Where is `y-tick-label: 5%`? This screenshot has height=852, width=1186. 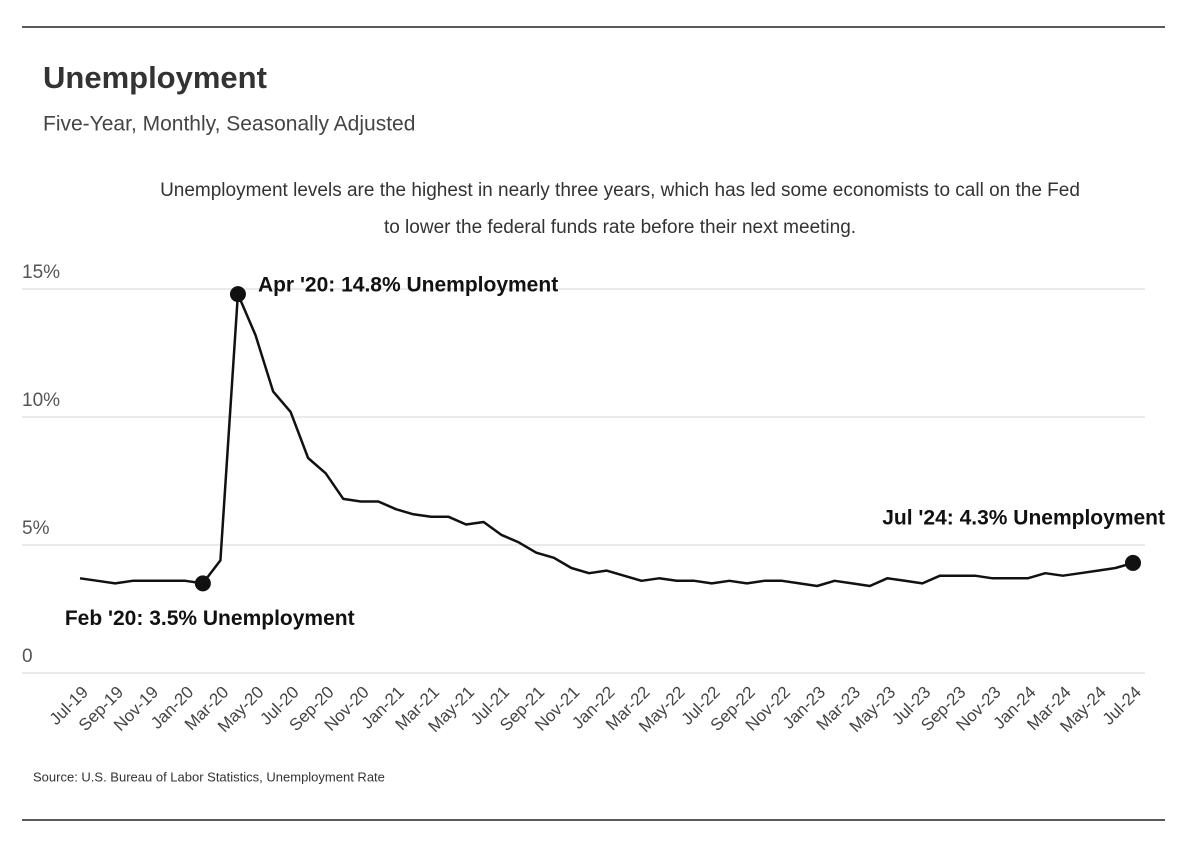 y-tick-label: 5% is located at coordinates (36, 528).